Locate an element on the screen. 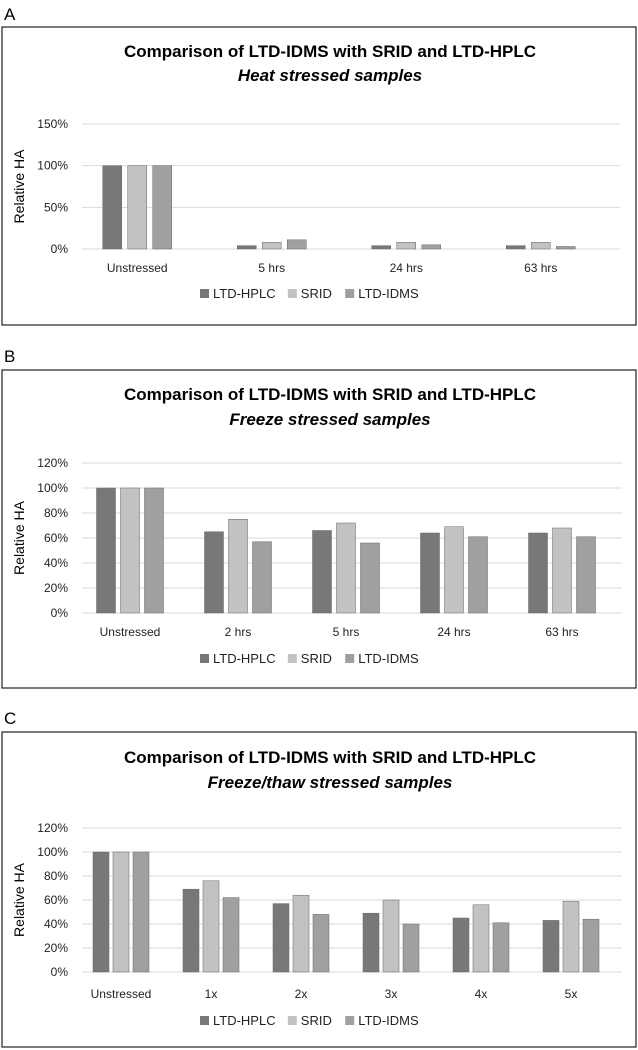 Image resolution: width=638 pixels, height=1050 pixels. y-tick-label: 20% is located at coordinates (56, 588).